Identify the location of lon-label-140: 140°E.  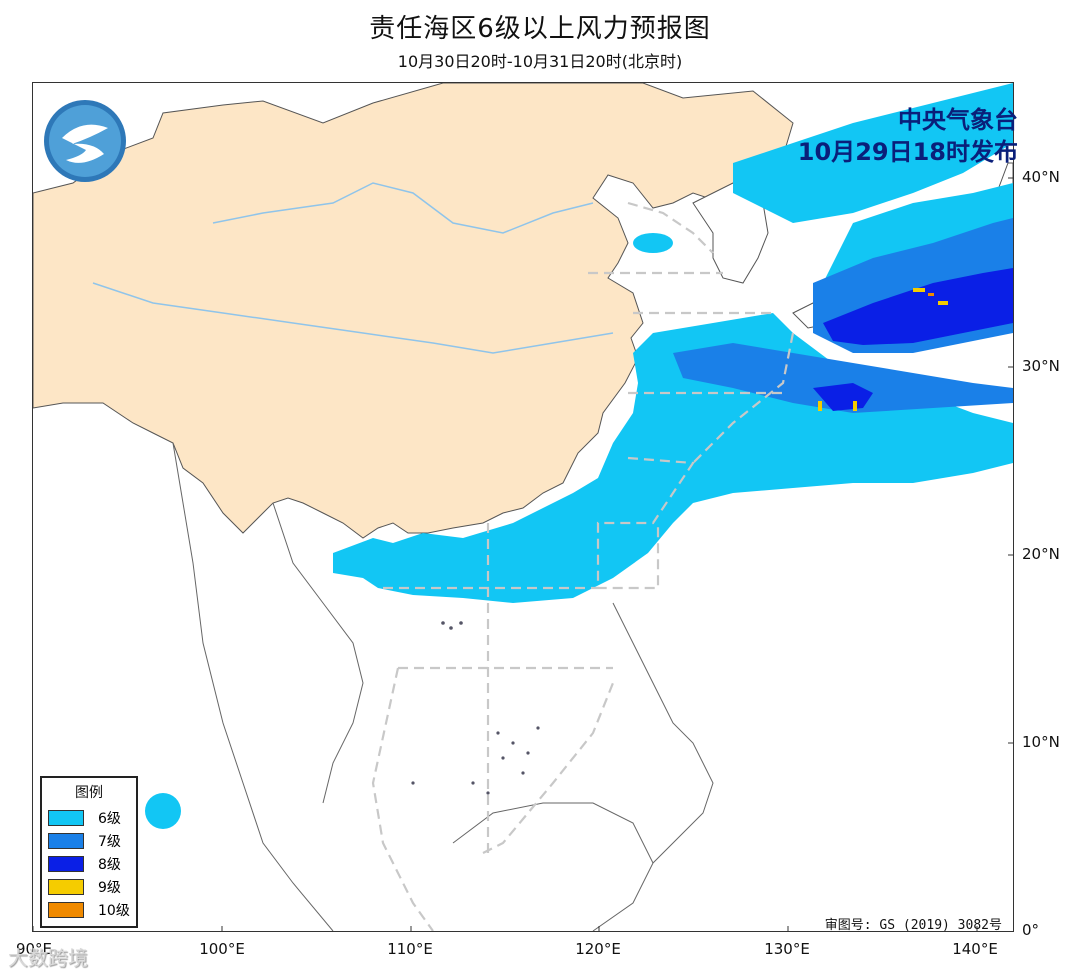
(975, 949).